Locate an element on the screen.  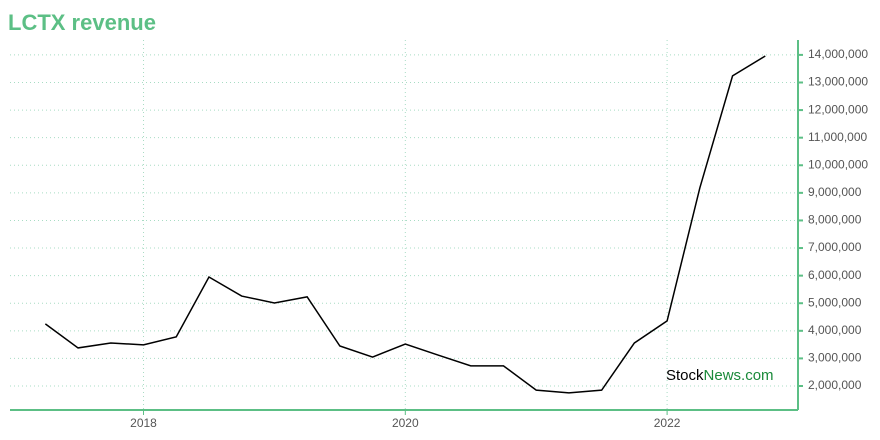
y-tick-label: 8,000,000 is located at coordinates (835, 220).